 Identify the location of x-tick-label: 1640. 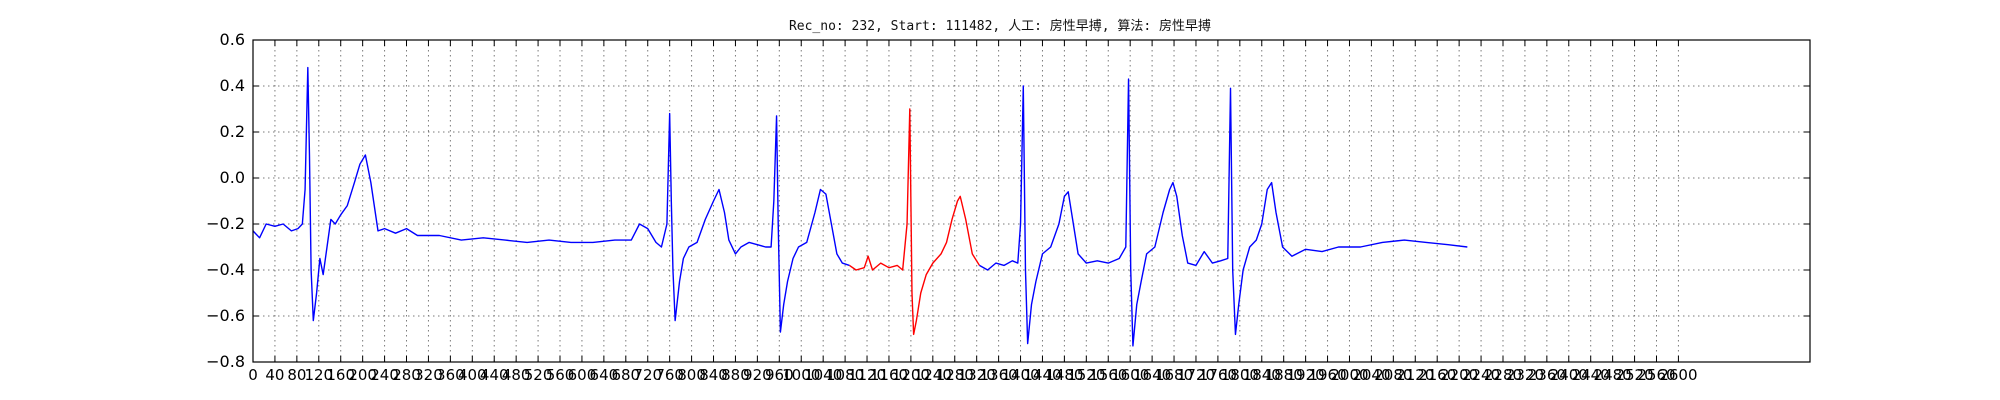
(1152, 375).